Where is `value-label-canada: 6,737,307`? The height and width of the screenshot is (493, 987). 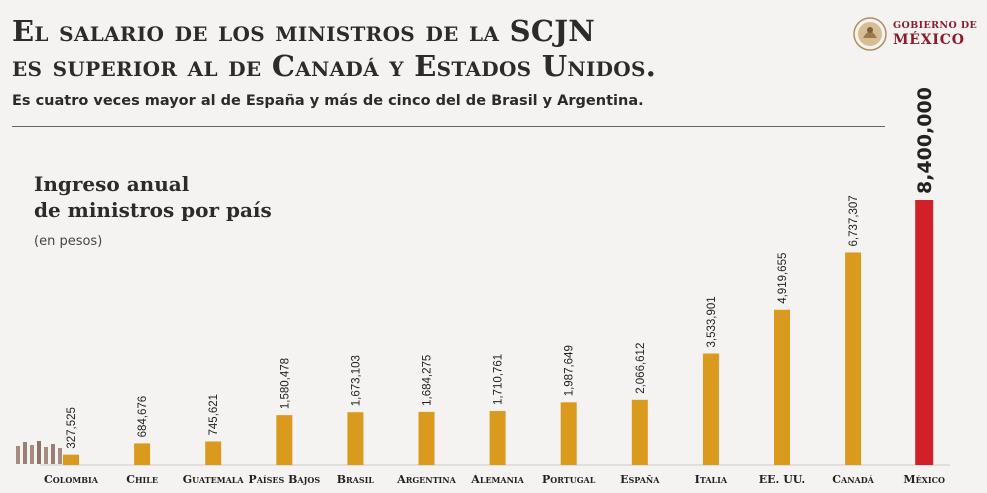 value-label-canada: 6,737,307 is located at coordinates (854, 220).